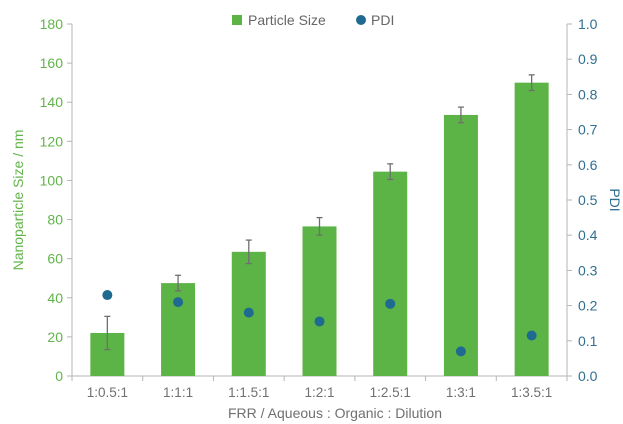 The image size is (623, 424). Describe the element at coordinates (390, 392) in the screenshot. I see `x-tick-label: 1:2.5:1` at that location.